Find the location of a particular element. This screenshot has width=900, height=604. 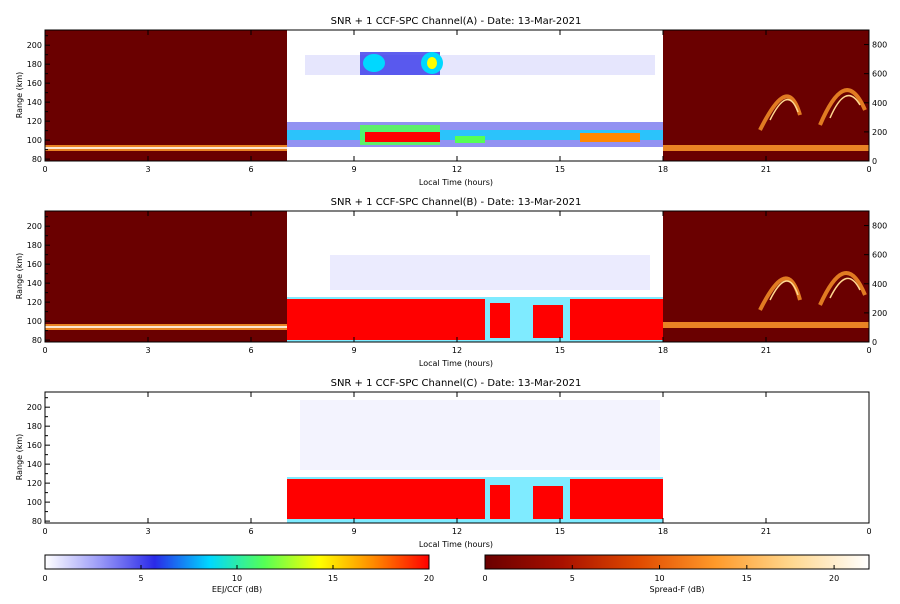

panel-a-ylabel: Range (km) is located at coordinates (19, 95).